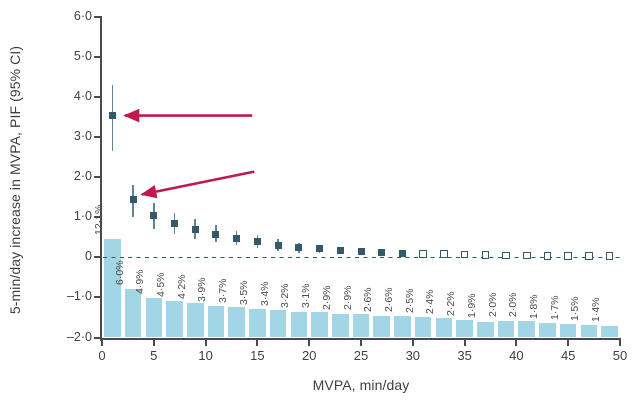 The width and height of the screenshot is (642, 409). Describe the element at coordinates (451, 303) in the screenshot. I see `bar-label: 2·2%` at that location.